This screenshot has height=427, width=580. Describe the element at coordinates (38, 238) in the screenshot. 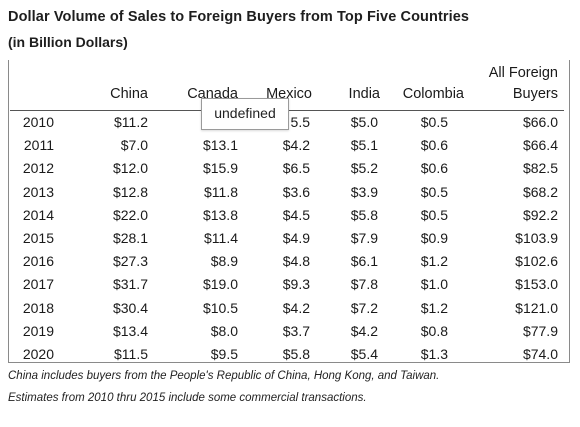

I see `cell-year: 2015` at that location.